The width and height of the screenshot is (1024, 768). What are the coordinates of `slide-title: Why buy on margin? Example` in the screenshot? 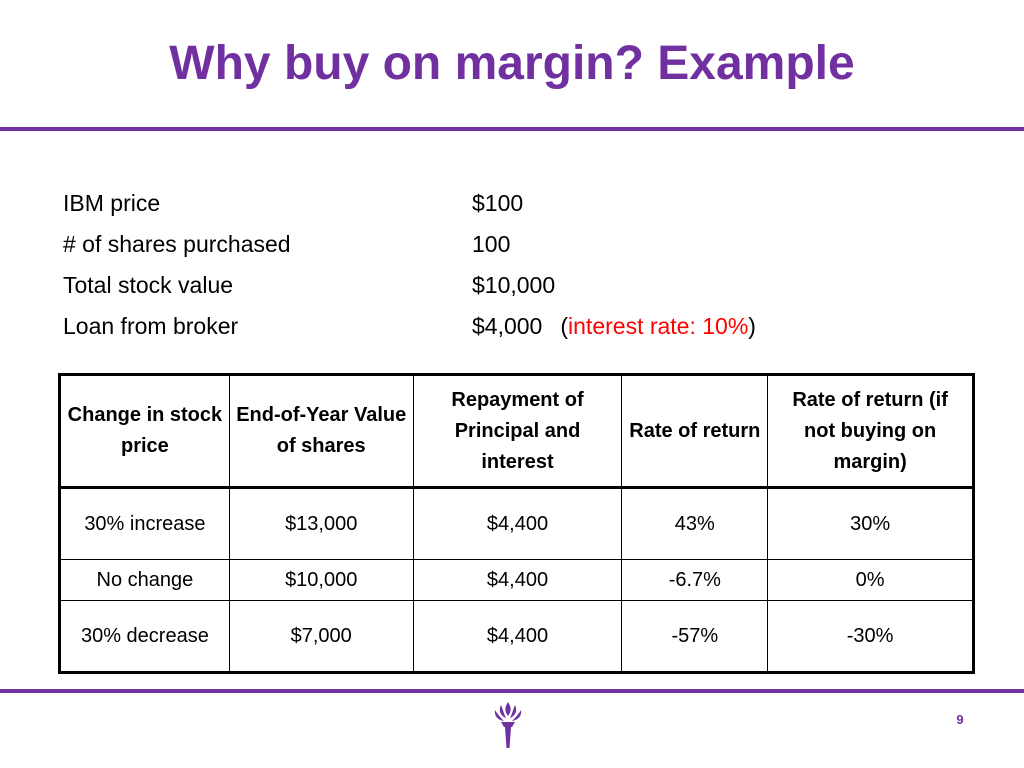 It's located at (512, 63).